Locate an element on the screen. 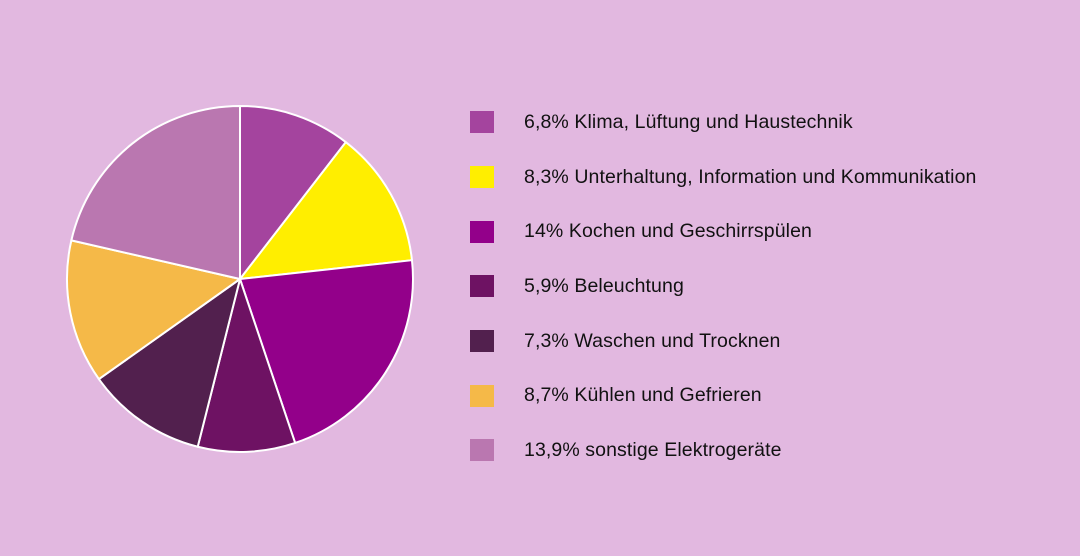 The width and height of the screenshot is (1080, 556). legend-item: 8,7% Kühlen und Gefrieren is located at coordinates (723, 395).